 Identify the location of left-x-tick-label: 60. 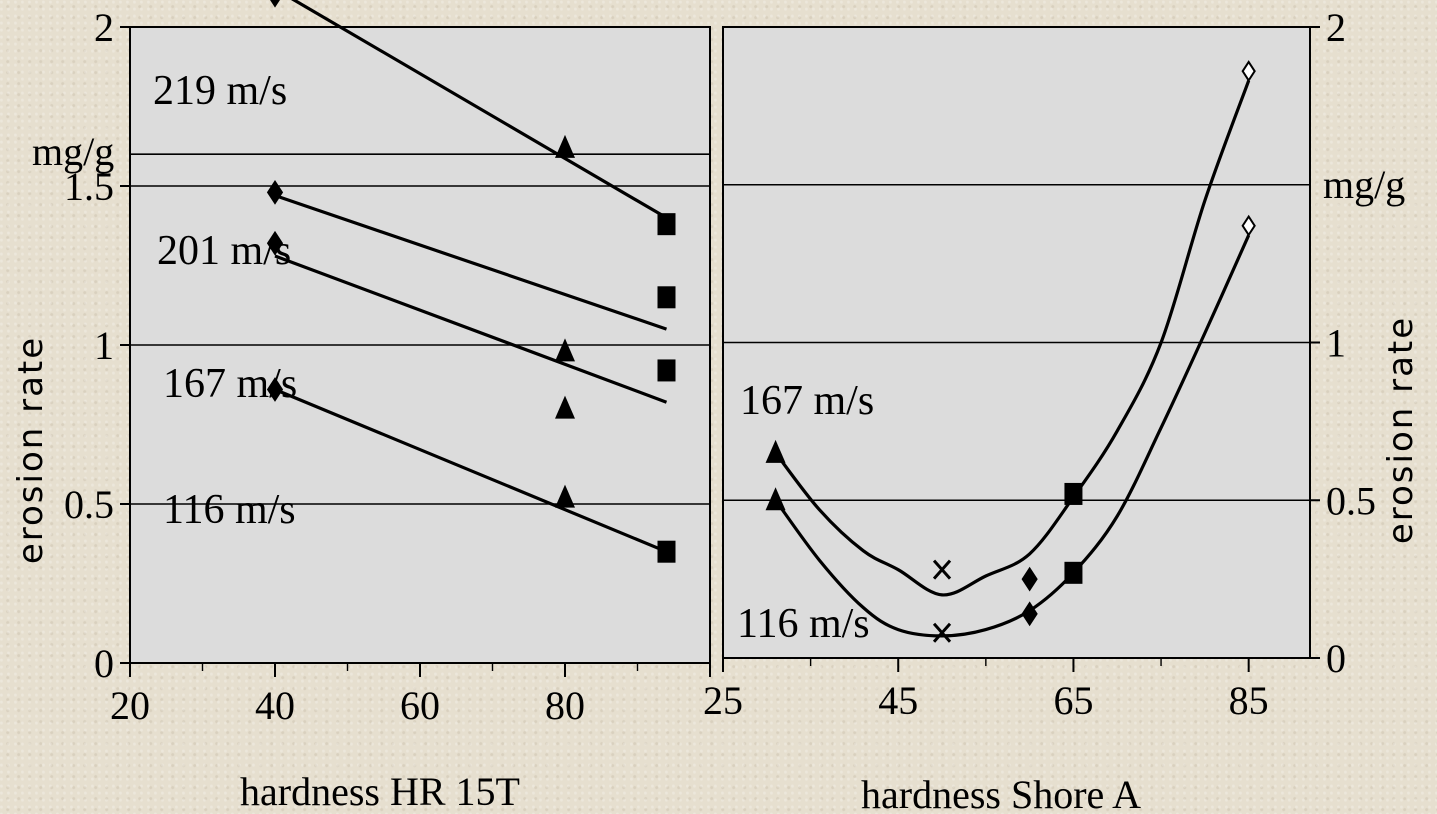
(420, 705).